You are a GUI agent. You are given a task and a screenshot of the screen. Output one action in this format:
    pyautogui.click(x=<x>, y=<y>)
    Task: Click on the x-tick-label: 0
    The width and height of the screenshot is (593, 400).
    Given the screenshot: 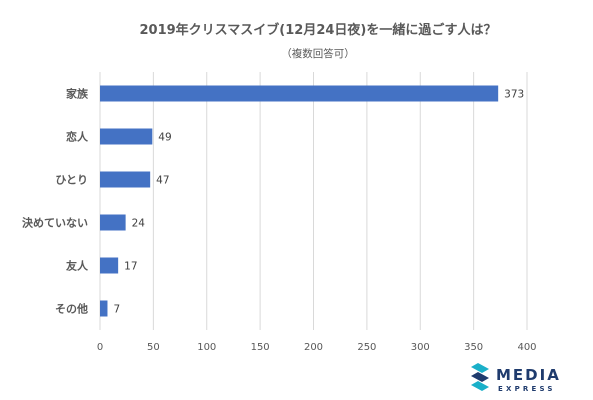 What is the action you would take?
    pyautogui.click(x=100, y=347)
    